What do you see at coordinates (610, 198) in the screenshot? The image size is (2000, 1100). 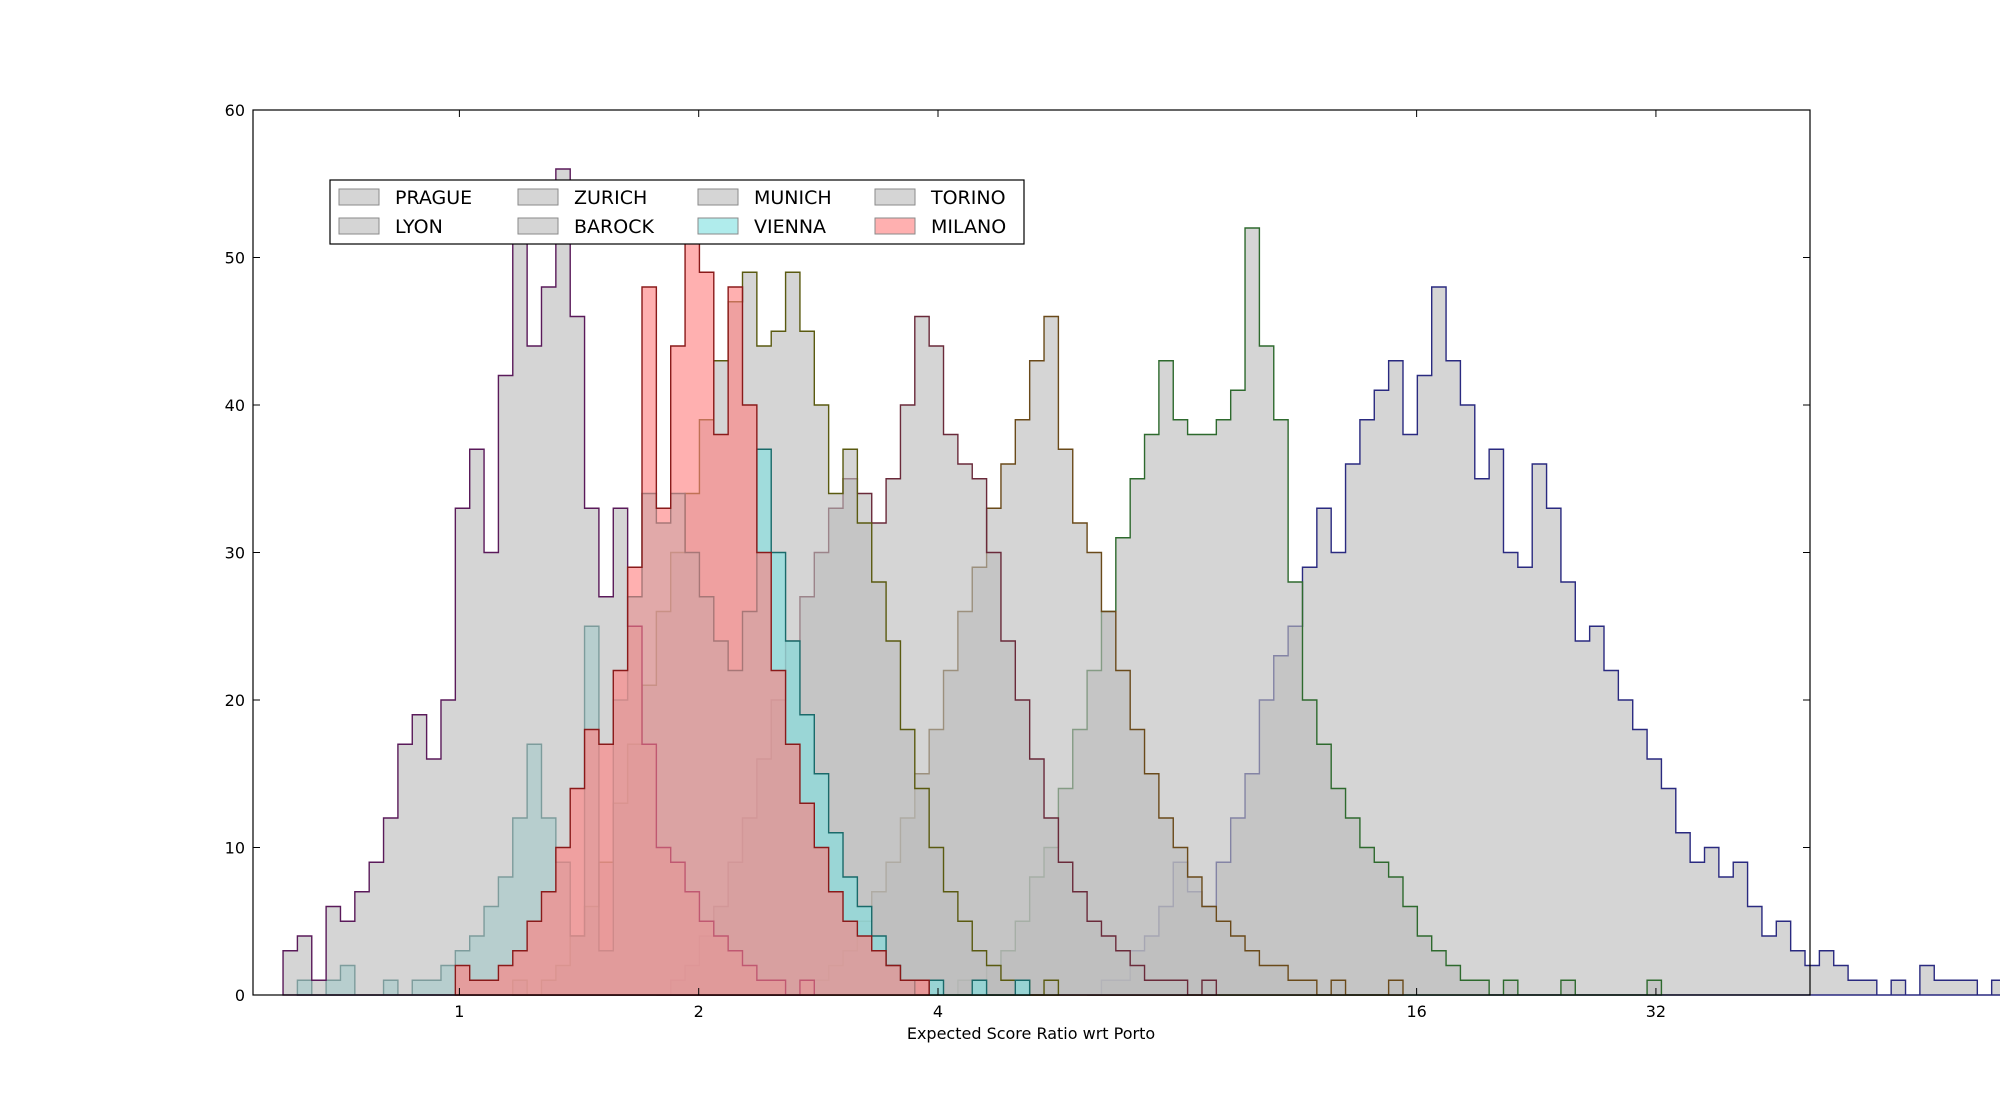 I see `legend-label: ZURICH` at bounding box center [610, 198].